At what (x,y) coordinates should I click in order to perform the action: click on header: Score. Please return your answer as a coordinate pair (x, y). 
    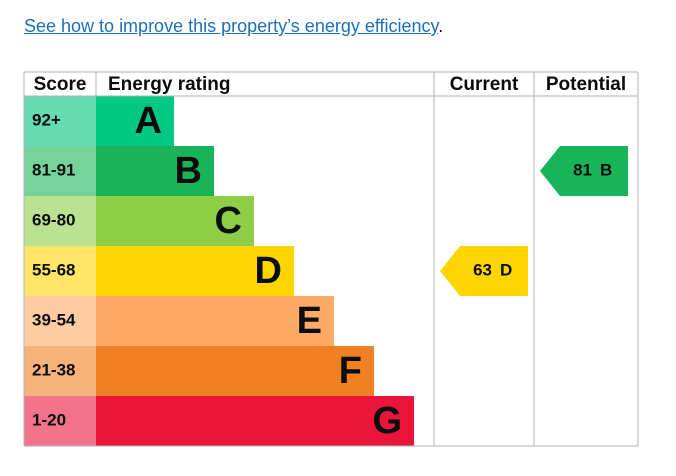
    Looking at the image, I should click on (60, 84).